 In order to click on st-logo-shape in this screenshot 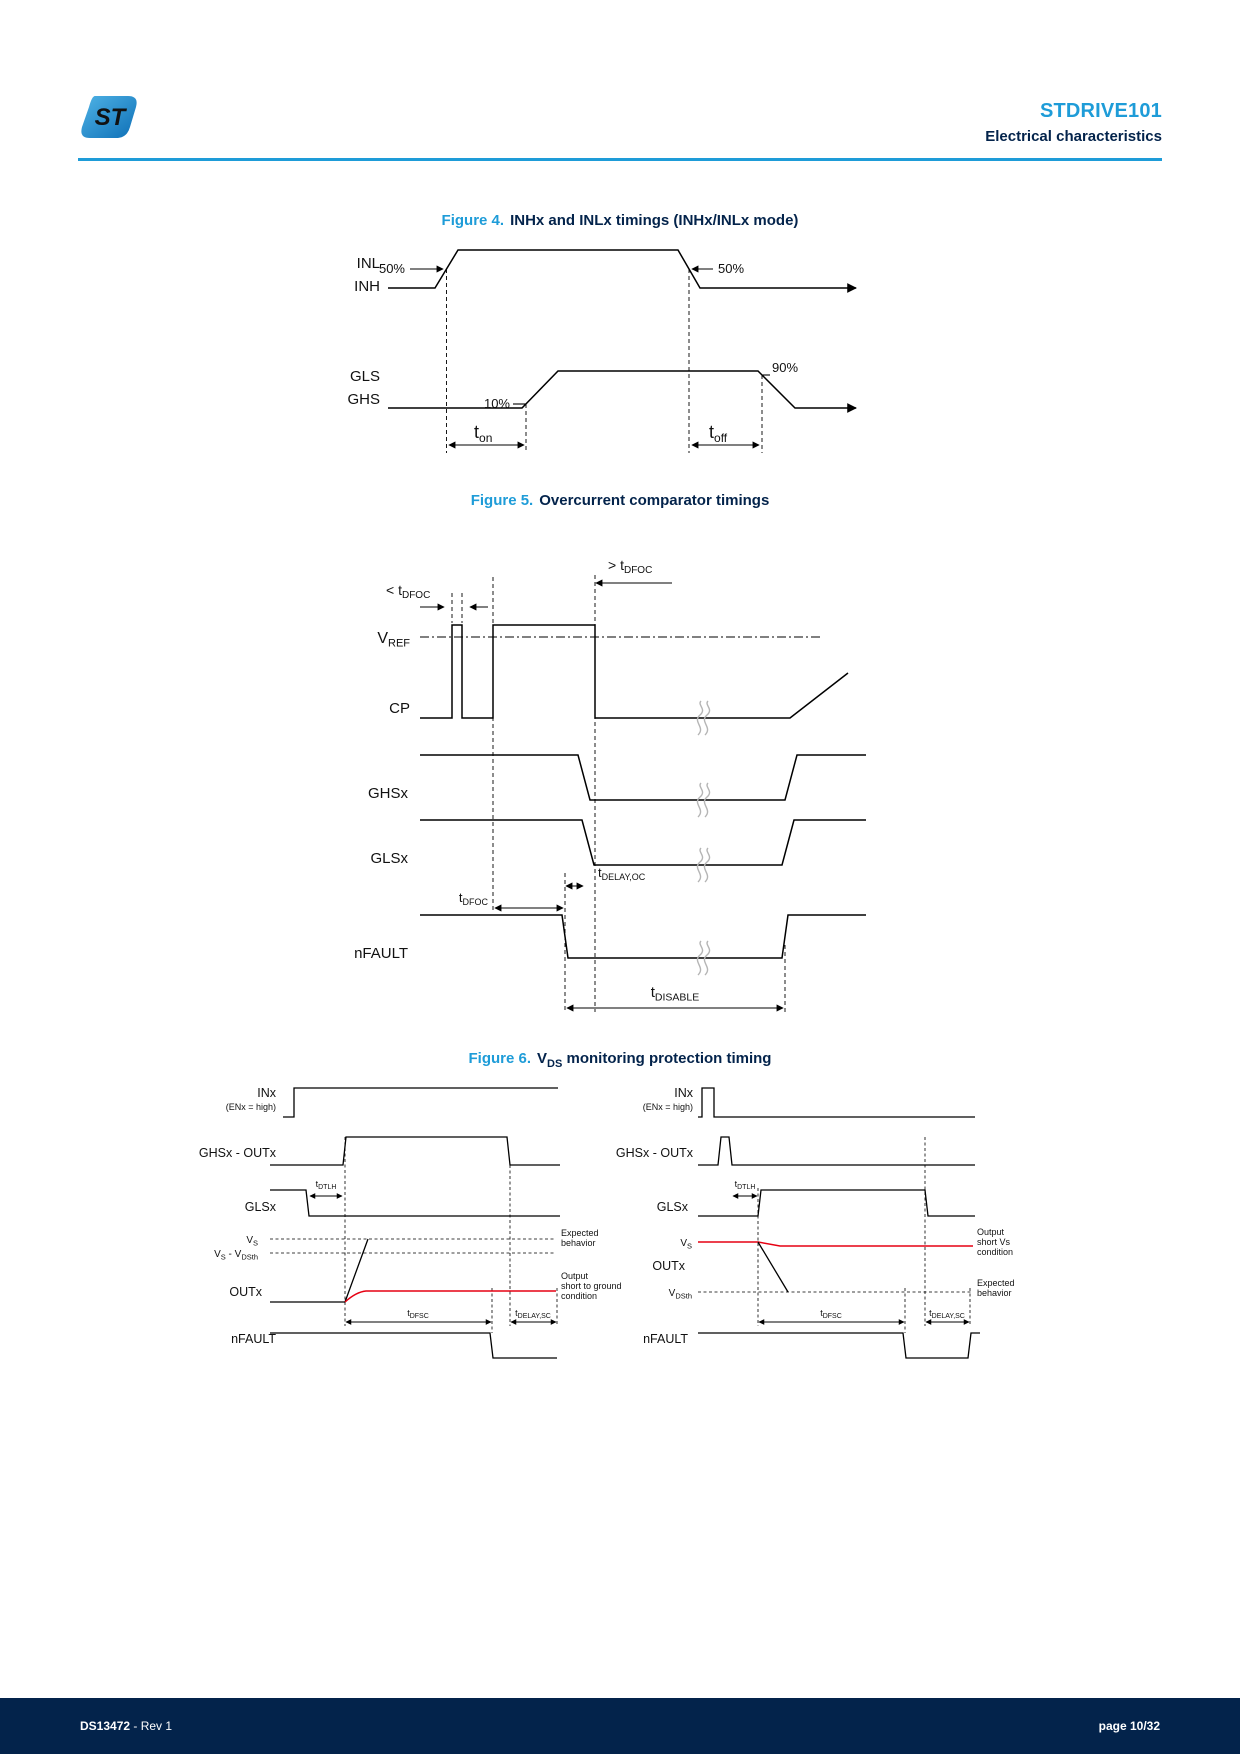, I will do `click(109, 117)`.